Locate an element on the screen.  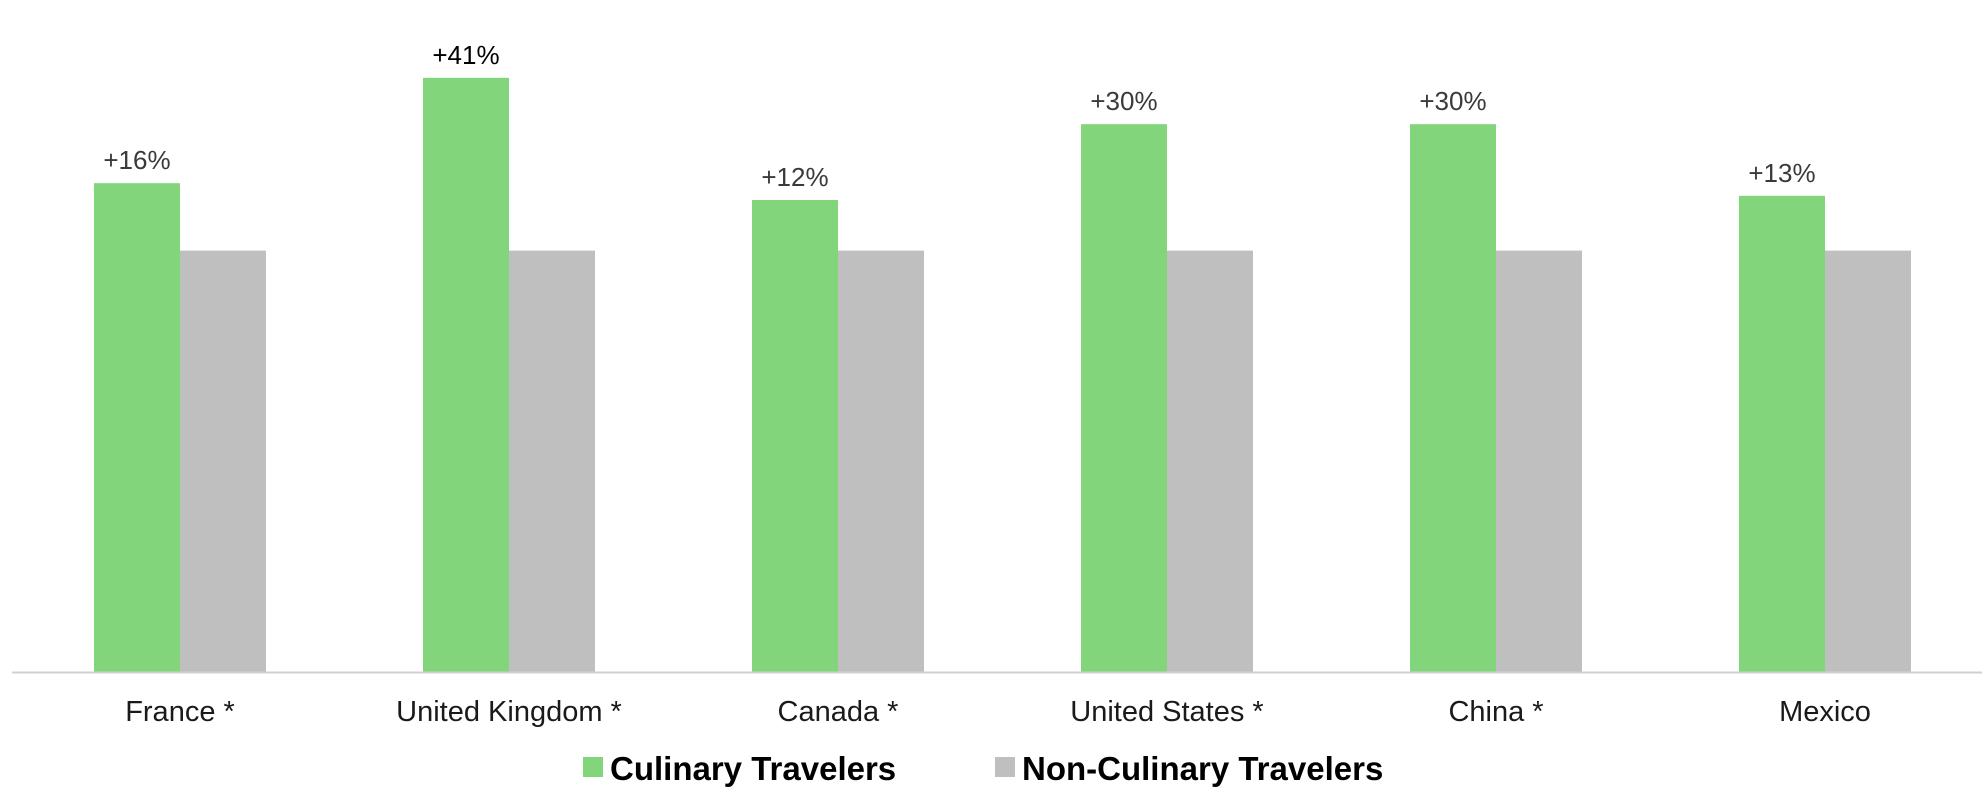
legend-label-culinary: Culinary Travelers is located at coordinates (753, 768).